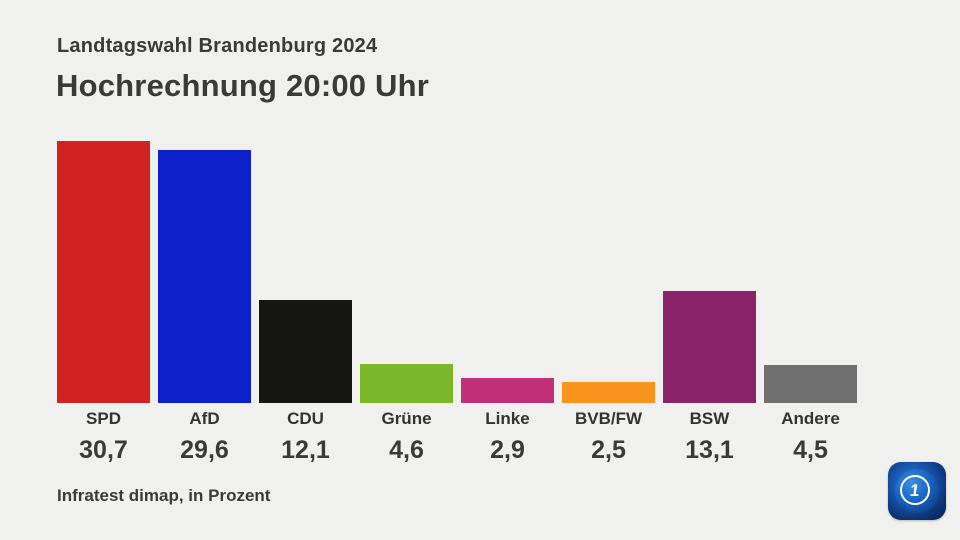 Image resolution: width=960 pixels, height=540 pixels. I want to click on party-label: Grüne, so click(406, 418).